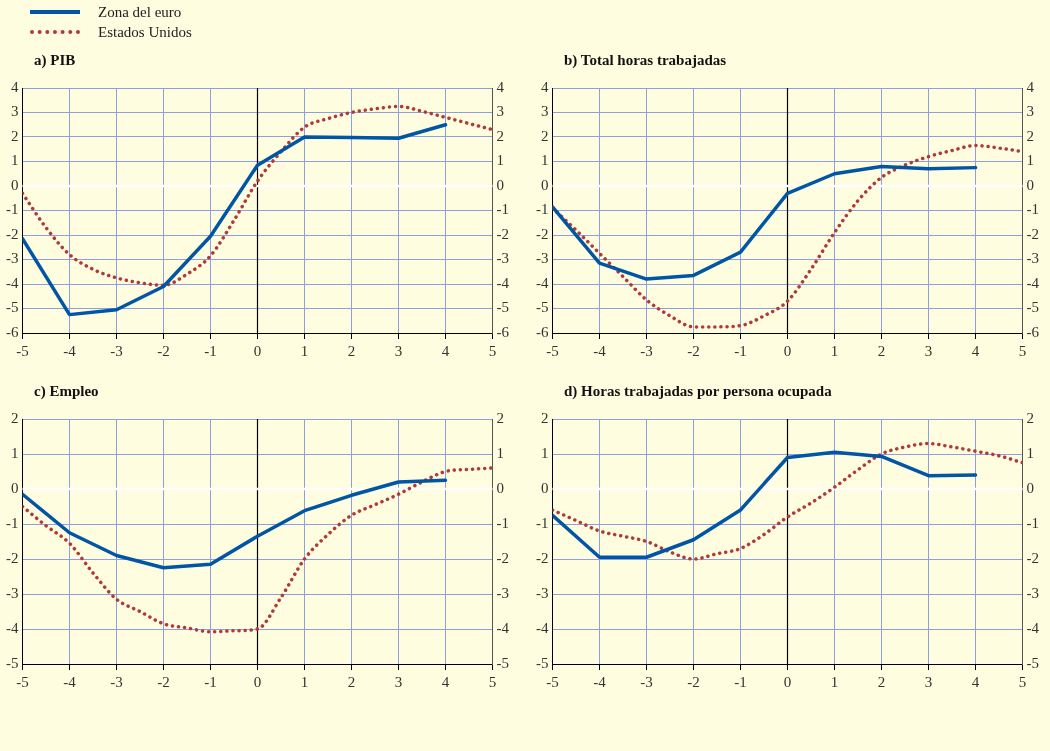  What do you see at coordinates (67, 391) in the screenshot?
I see `chart-title: c) Empleo` at bounding box center [67, 391].